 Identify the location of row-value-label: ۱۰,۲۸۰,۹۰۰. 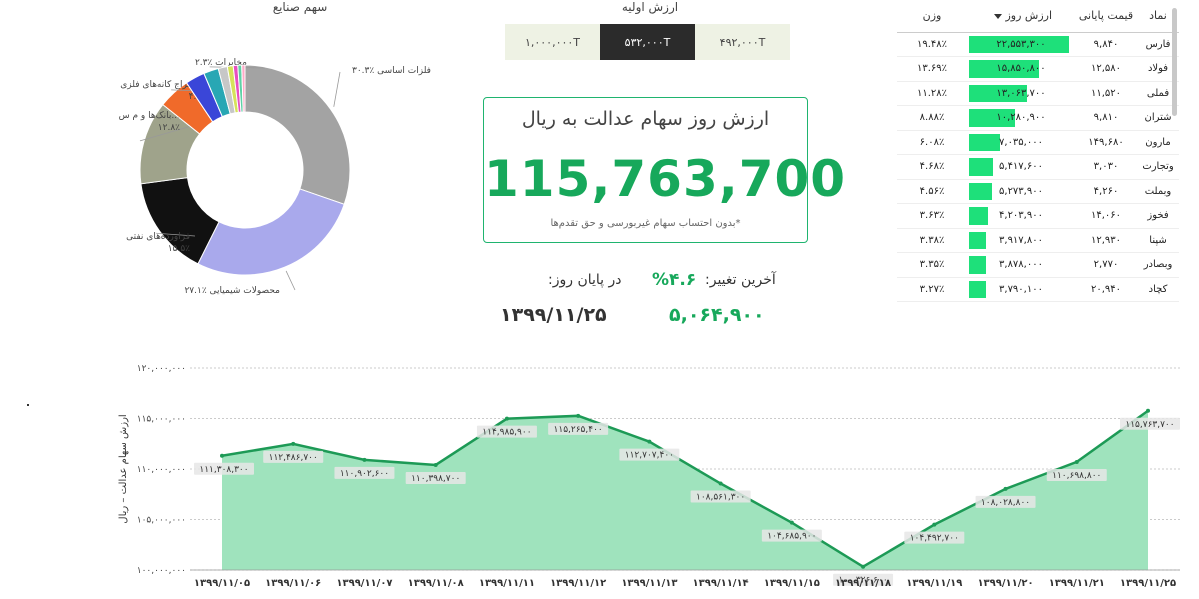
(1021, 118).